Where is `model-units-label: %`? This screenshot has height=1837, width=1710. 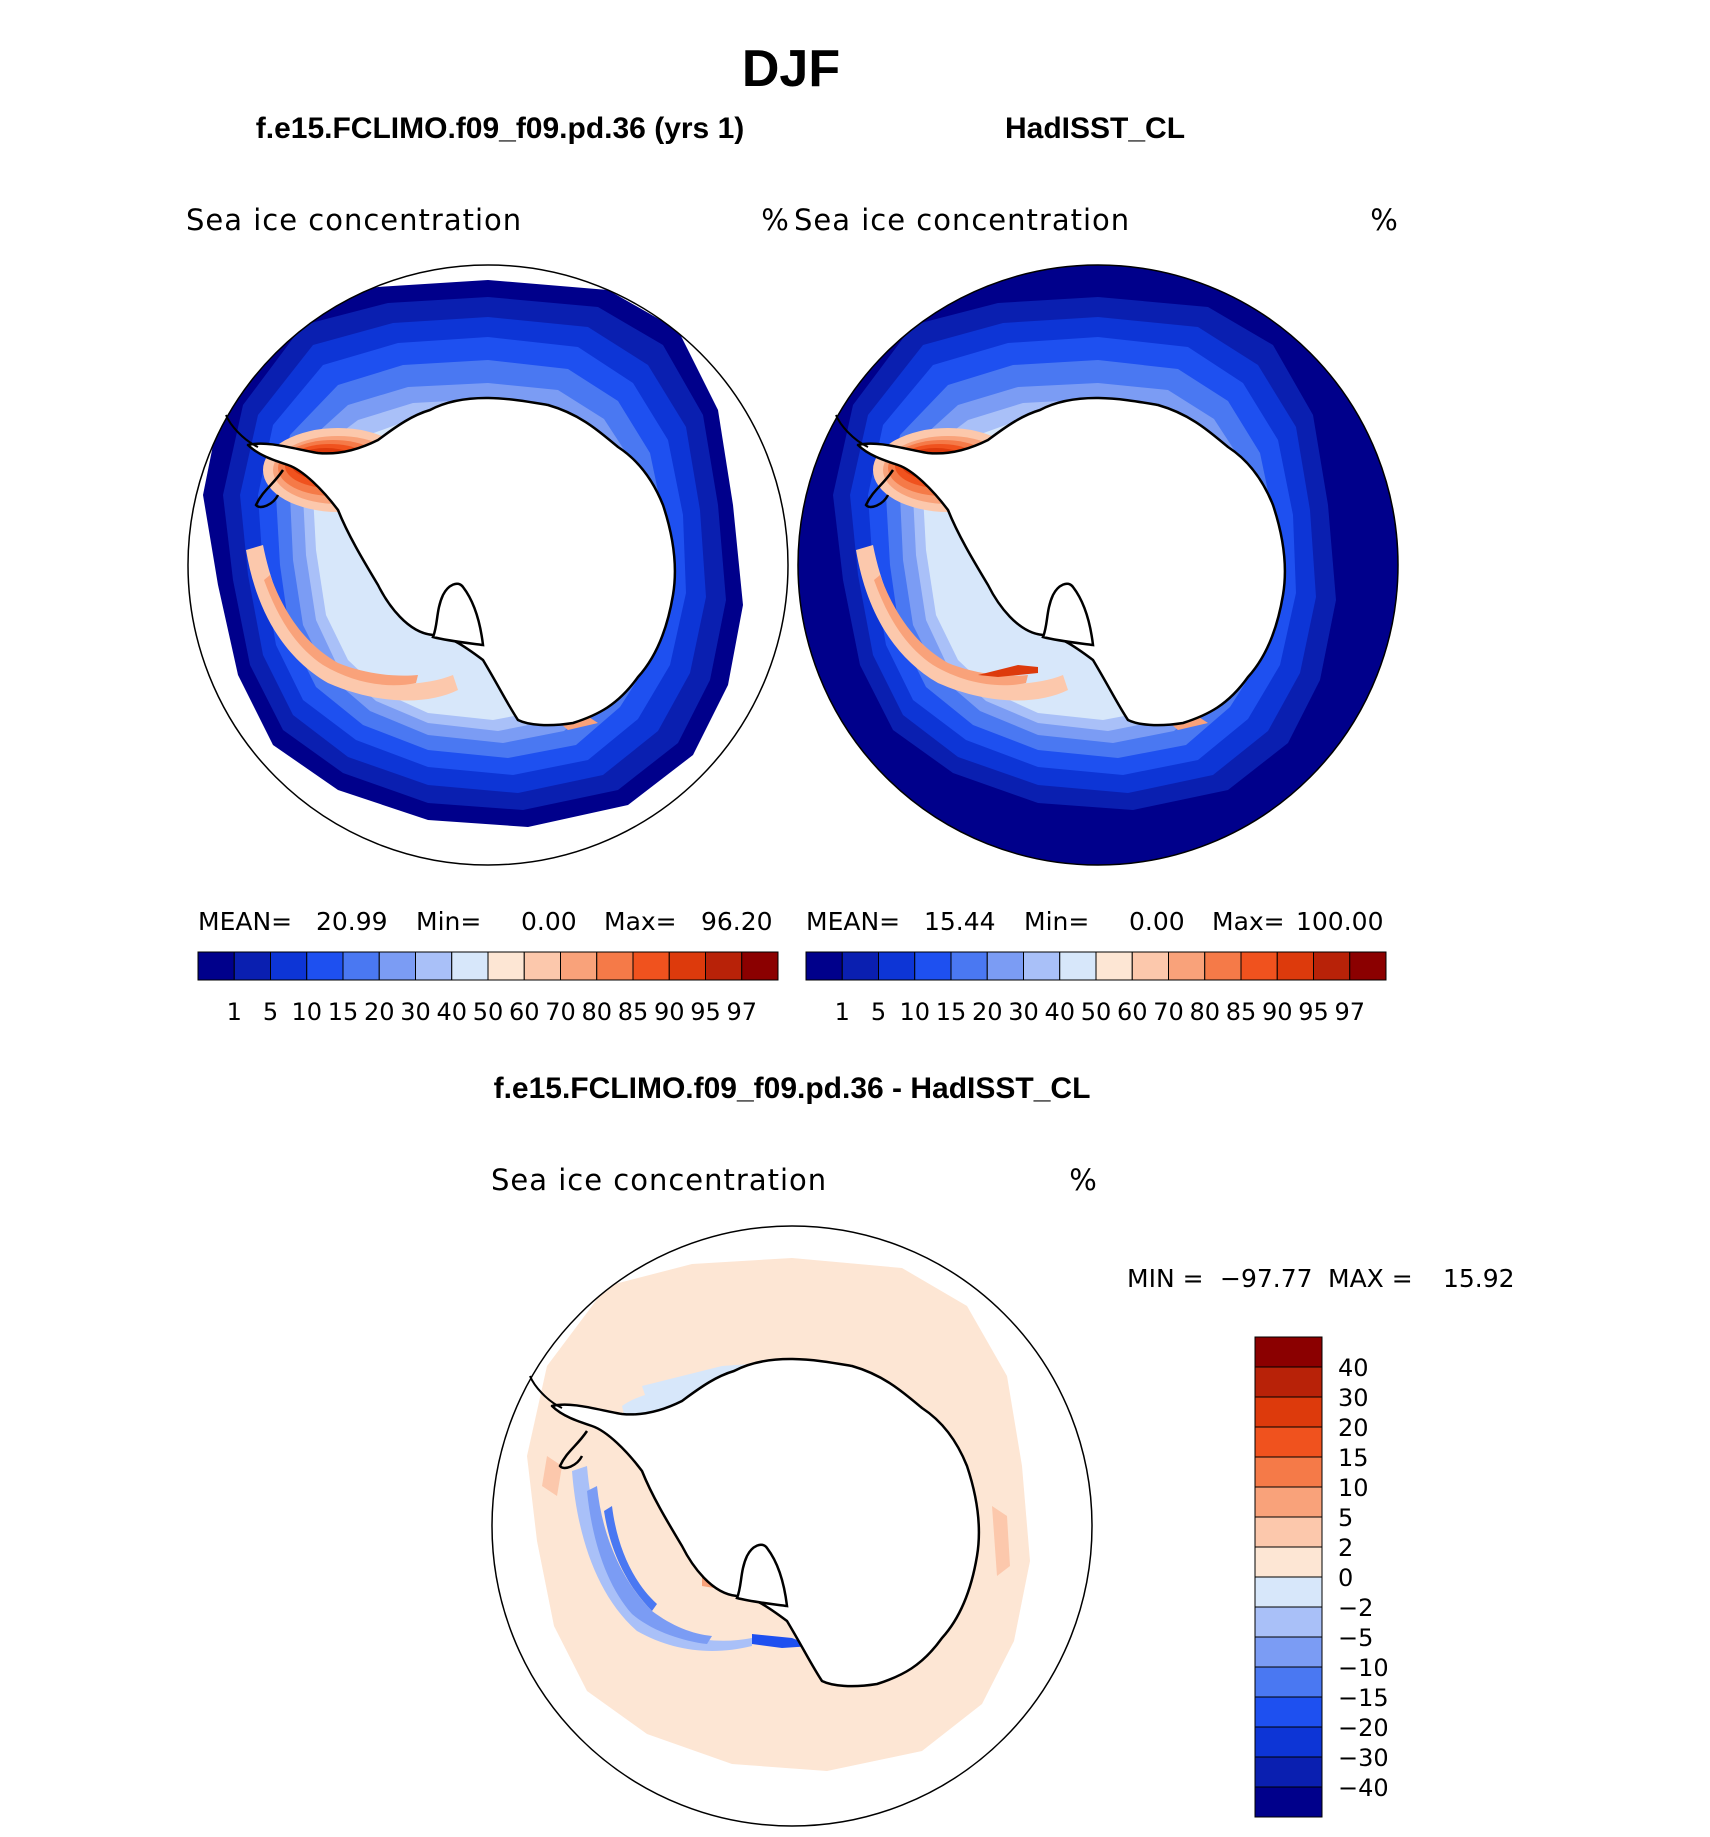 model-units-label: % is located at coordinates (775, 220).